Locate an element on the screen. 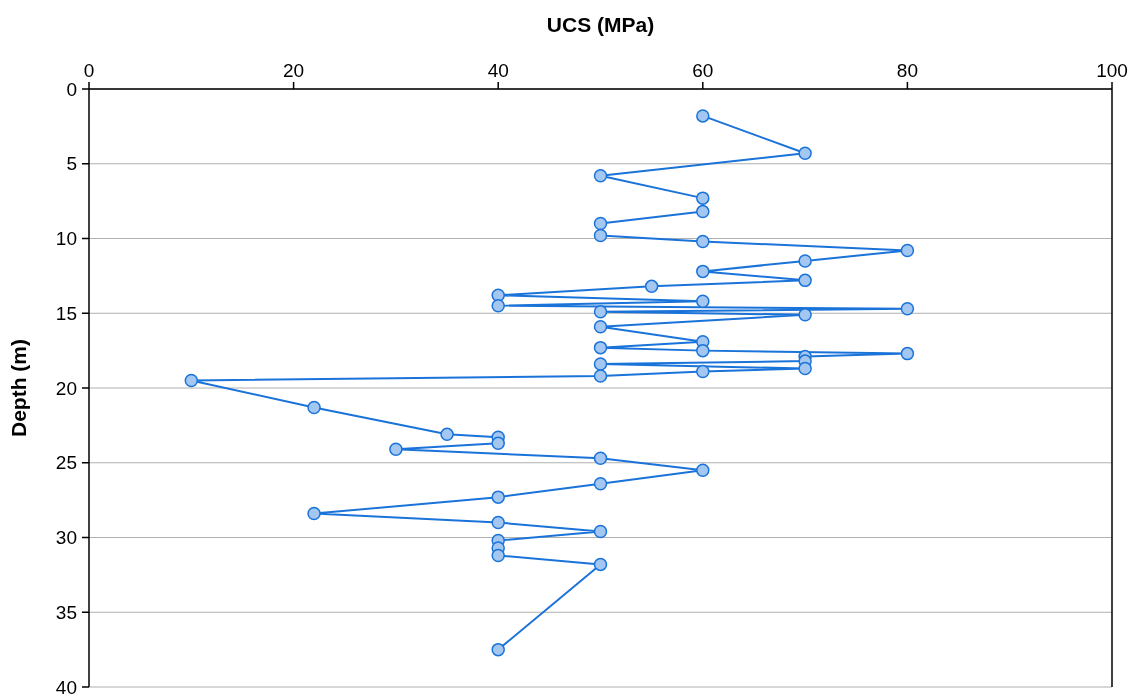 This screenshot has width=1141, height=697. y-axis-title: Depth (m) is located at coordinates (18, 388).